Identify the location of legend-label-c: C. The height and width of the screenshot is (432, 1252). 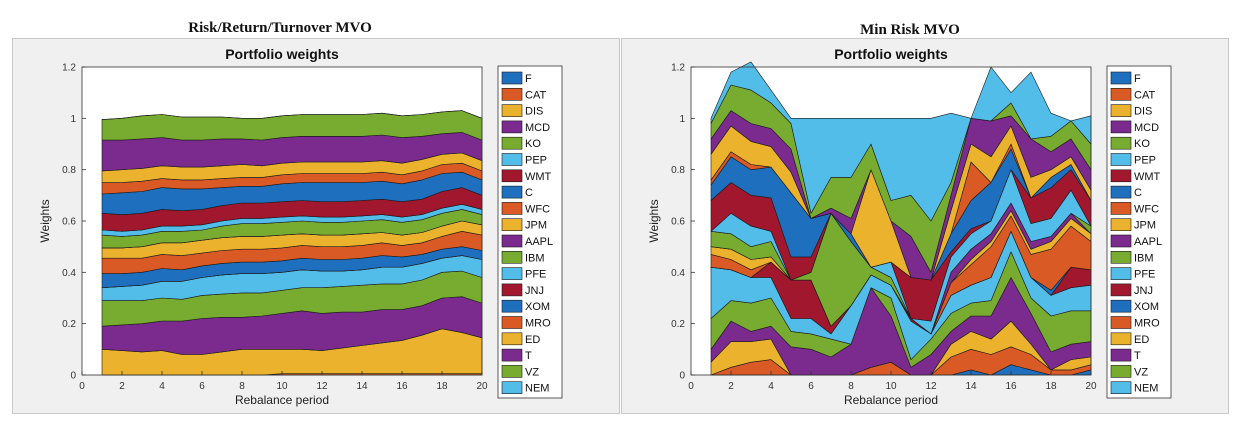
(529, 193).